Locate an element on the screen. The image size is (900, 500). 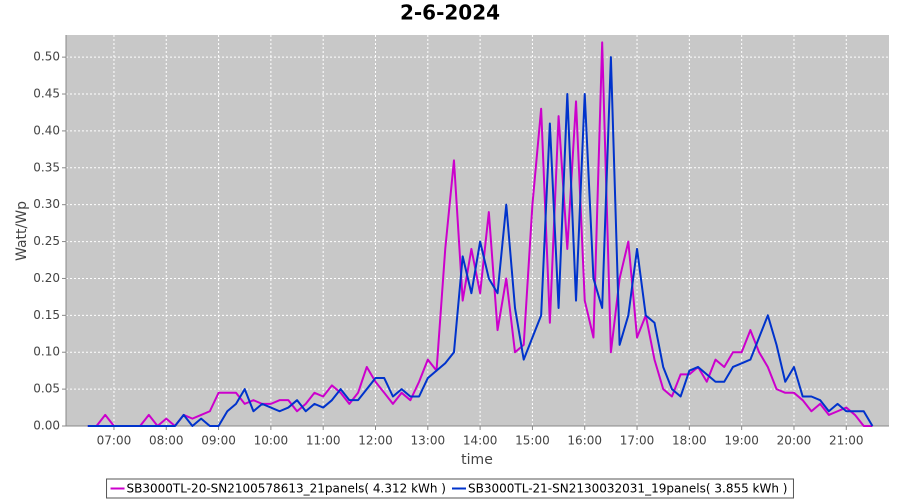
x-tick-label: 14:00 is located at coordinates (480, 441).